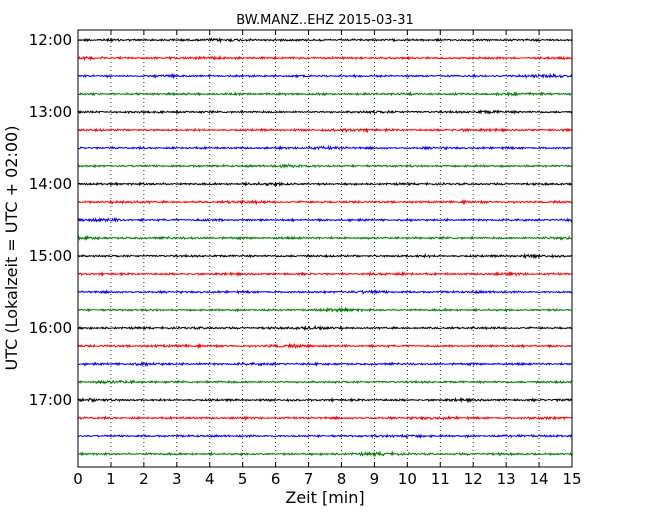 This screenshot has width=650, height=525. Describe the element at coordinates (342, 479) in the screenshot. I see `x-tick-label: 8` at that location.